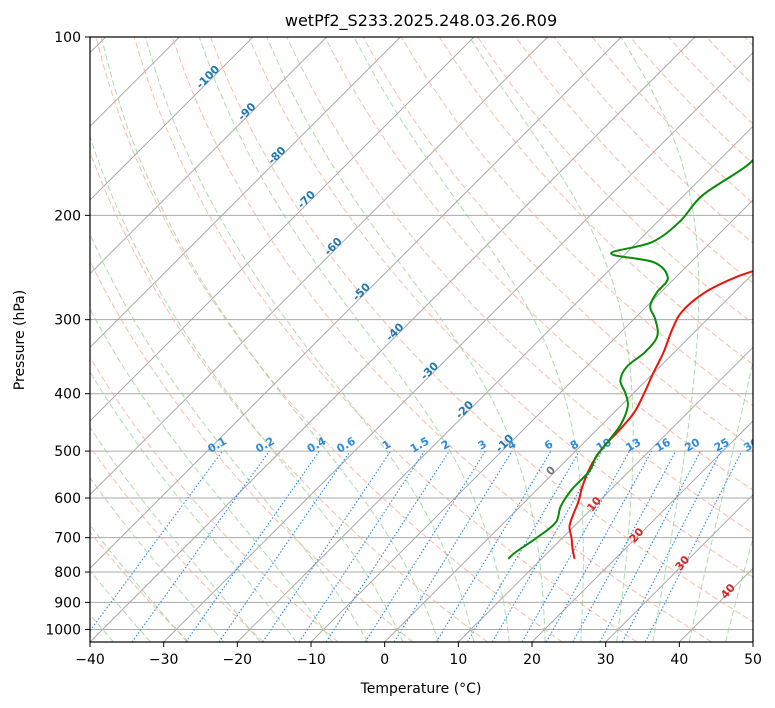  Describe the element at coordinates (90, 660) in the screenshot. I see `x-tick-label: −40` at that location.